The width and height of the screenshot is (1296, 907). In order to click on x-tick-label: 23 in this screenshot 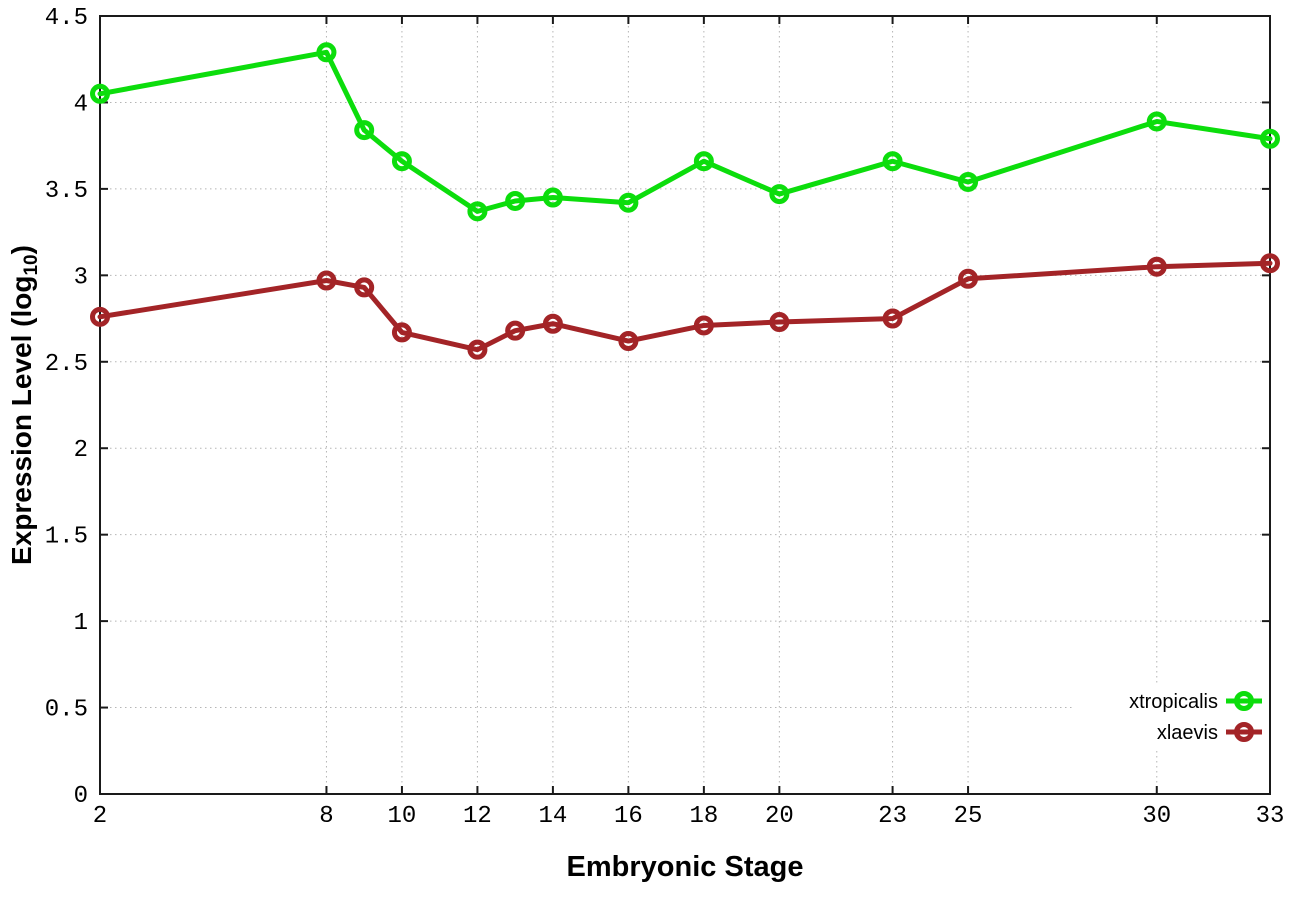, I will do `click(892, 816)`.